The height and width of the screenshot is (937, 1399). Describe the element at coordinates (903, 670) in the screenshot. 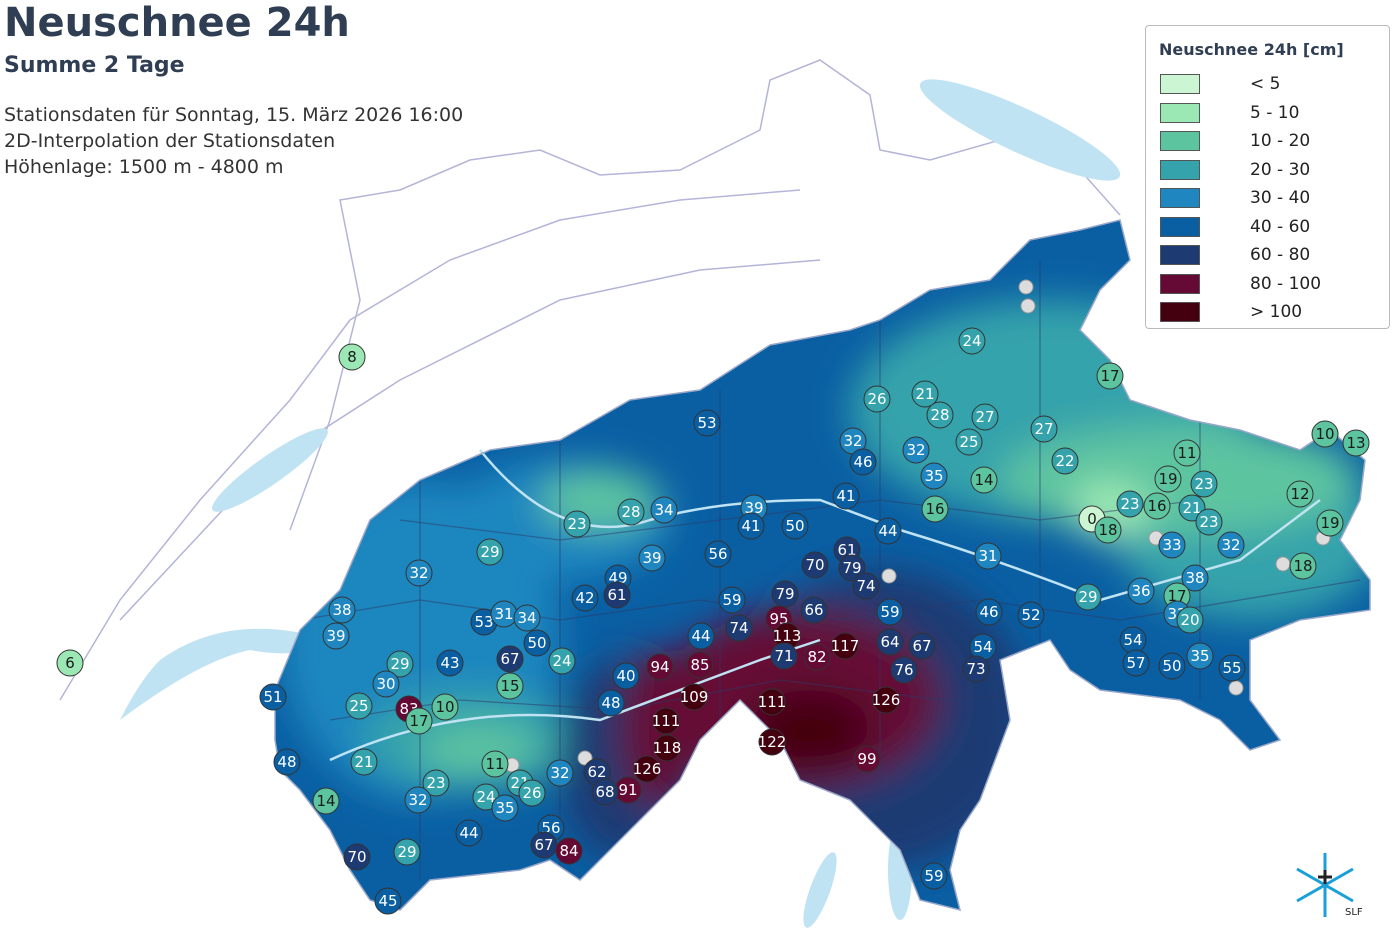

I see `station-value: 76` at that location.